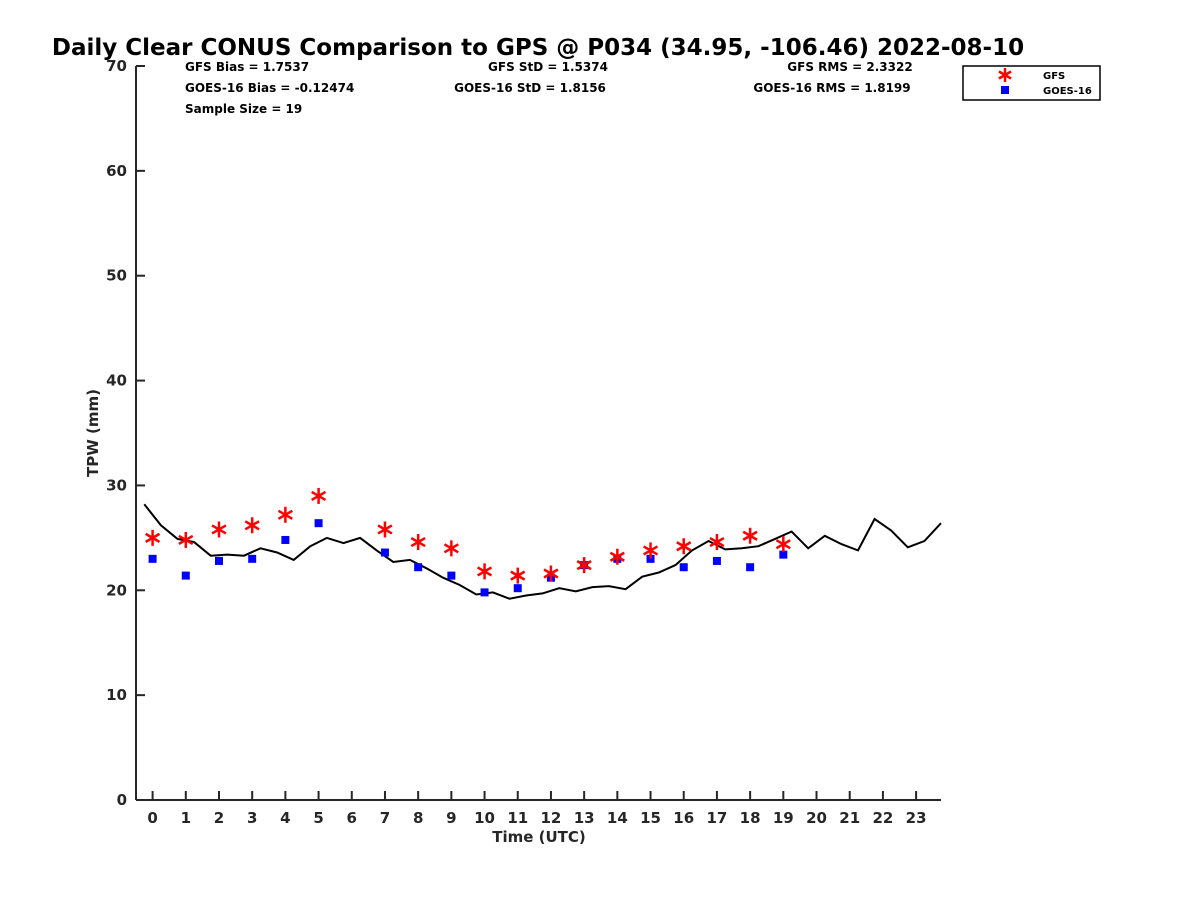  What do you see at coordinates (849, 67) in the screenshot?
I see `stat-annotation: GFS RMS = 2.3322` at bounding box center [849, 67].